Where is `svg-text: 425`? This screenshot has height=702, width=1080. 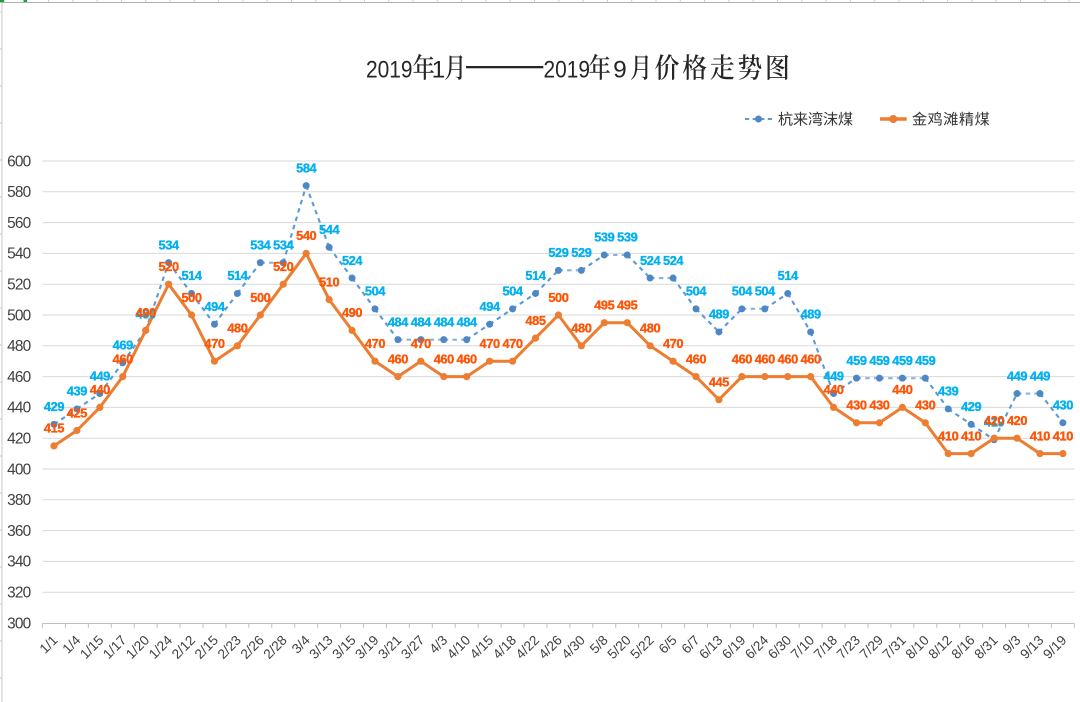
svg-text: 425 is located at coordinates (77, 412).